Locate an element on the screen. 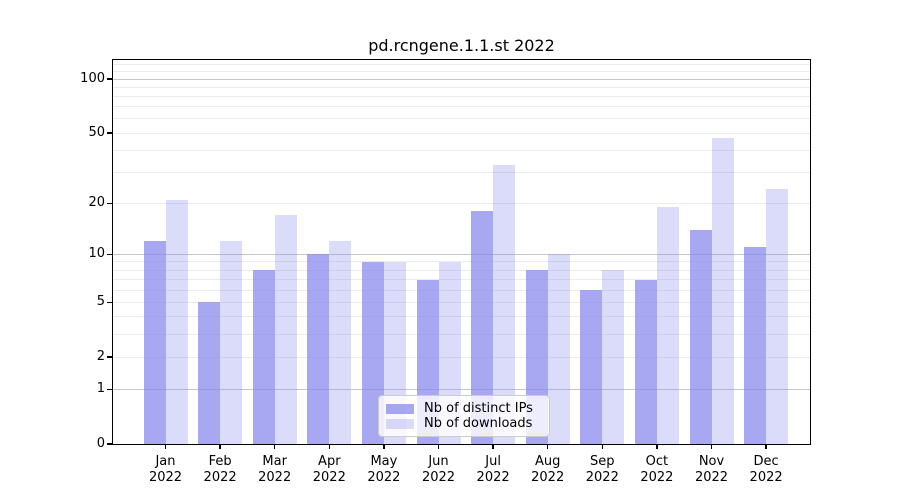 The image size is (900, 500). legend: Nb of distinct IPs Nb of downloads is located at coordinates (464, 416).